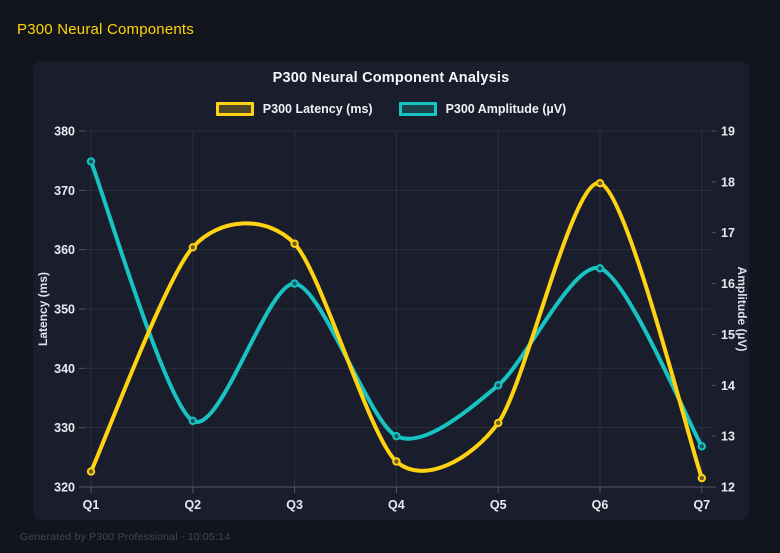 Image resolution: width=780 pixels, height=553 pixels. What do you see at coordinates (91, 505) in the screenshot?
I see `x-axis-tick-label: Q1` at bounding box center [91, 505].